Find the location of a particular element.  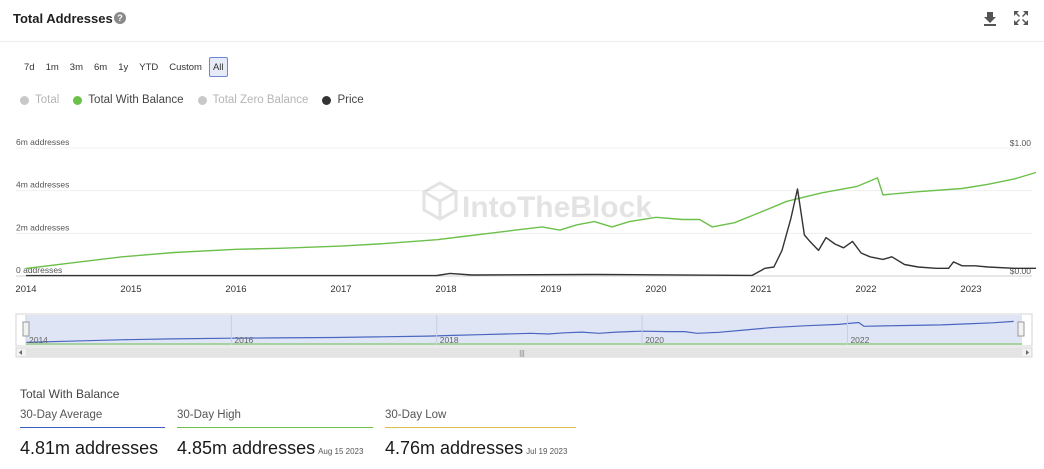

stat-date: Aug 15 2023 is located at coordinates (341, 451).